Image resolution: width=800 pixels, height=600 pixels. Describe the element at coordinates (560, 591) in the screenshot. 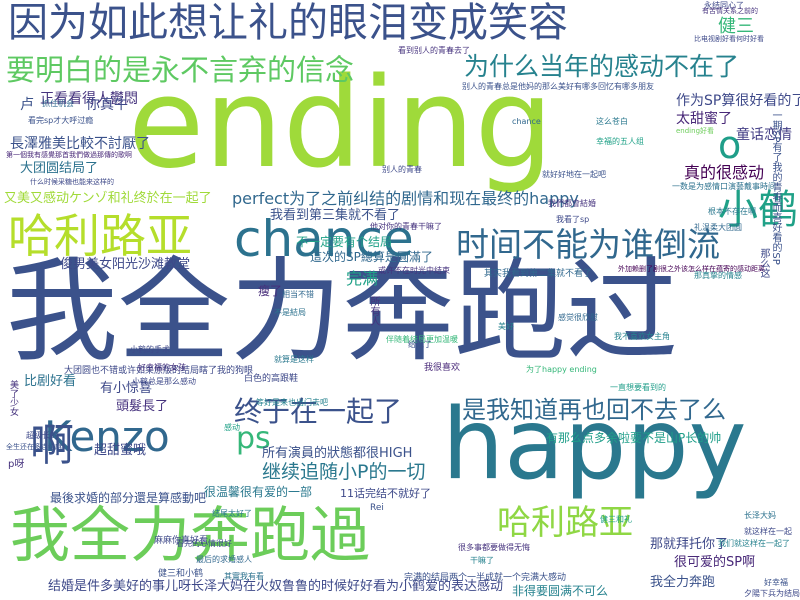

I see `word-must-be-complete: 非得要圆满不可么` at that location.